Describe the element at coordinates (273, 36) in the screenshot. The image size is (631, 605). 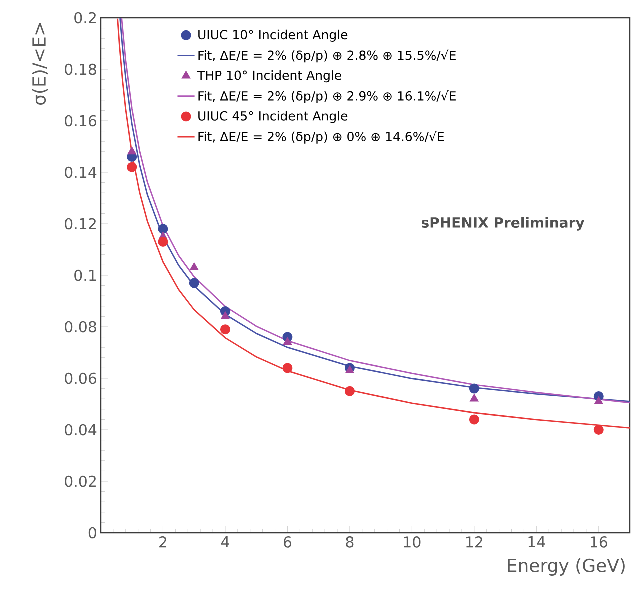
I see `legend-label: UIUC 10° Incident Angle` at that location.